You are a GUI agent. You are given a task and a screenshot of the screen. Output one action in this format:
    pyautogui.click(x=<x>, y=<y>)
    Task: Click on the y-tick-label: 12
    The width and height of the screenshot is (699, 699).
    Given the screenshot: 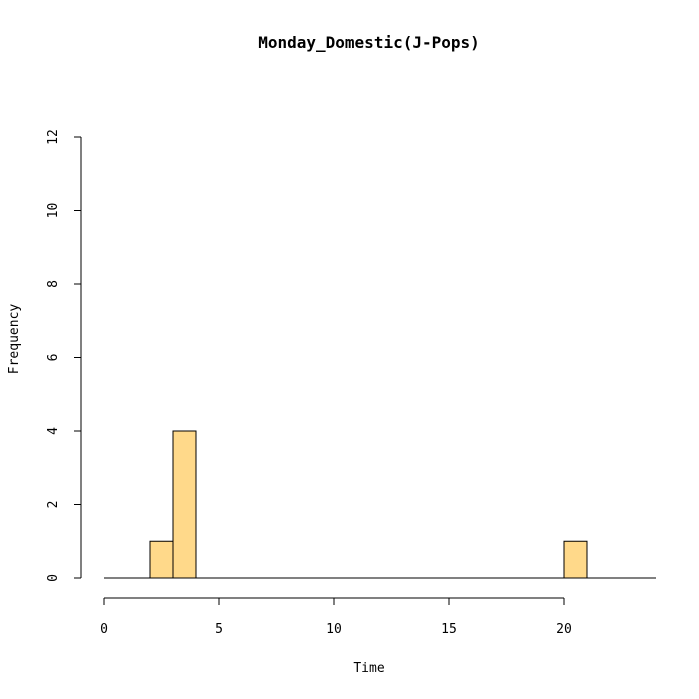 What is the action you would take?
    pyautogui.click(x=53, y=137)
    